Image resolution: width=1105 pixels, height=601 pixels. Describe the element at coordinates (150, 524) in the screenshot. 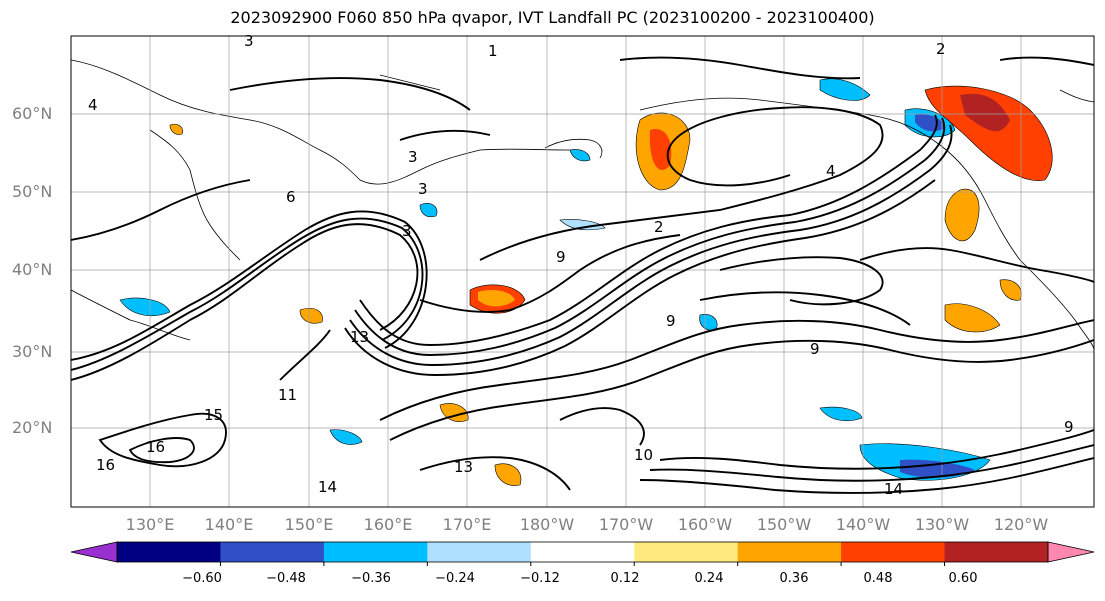

I see `lon-label: 130°E` at that location.